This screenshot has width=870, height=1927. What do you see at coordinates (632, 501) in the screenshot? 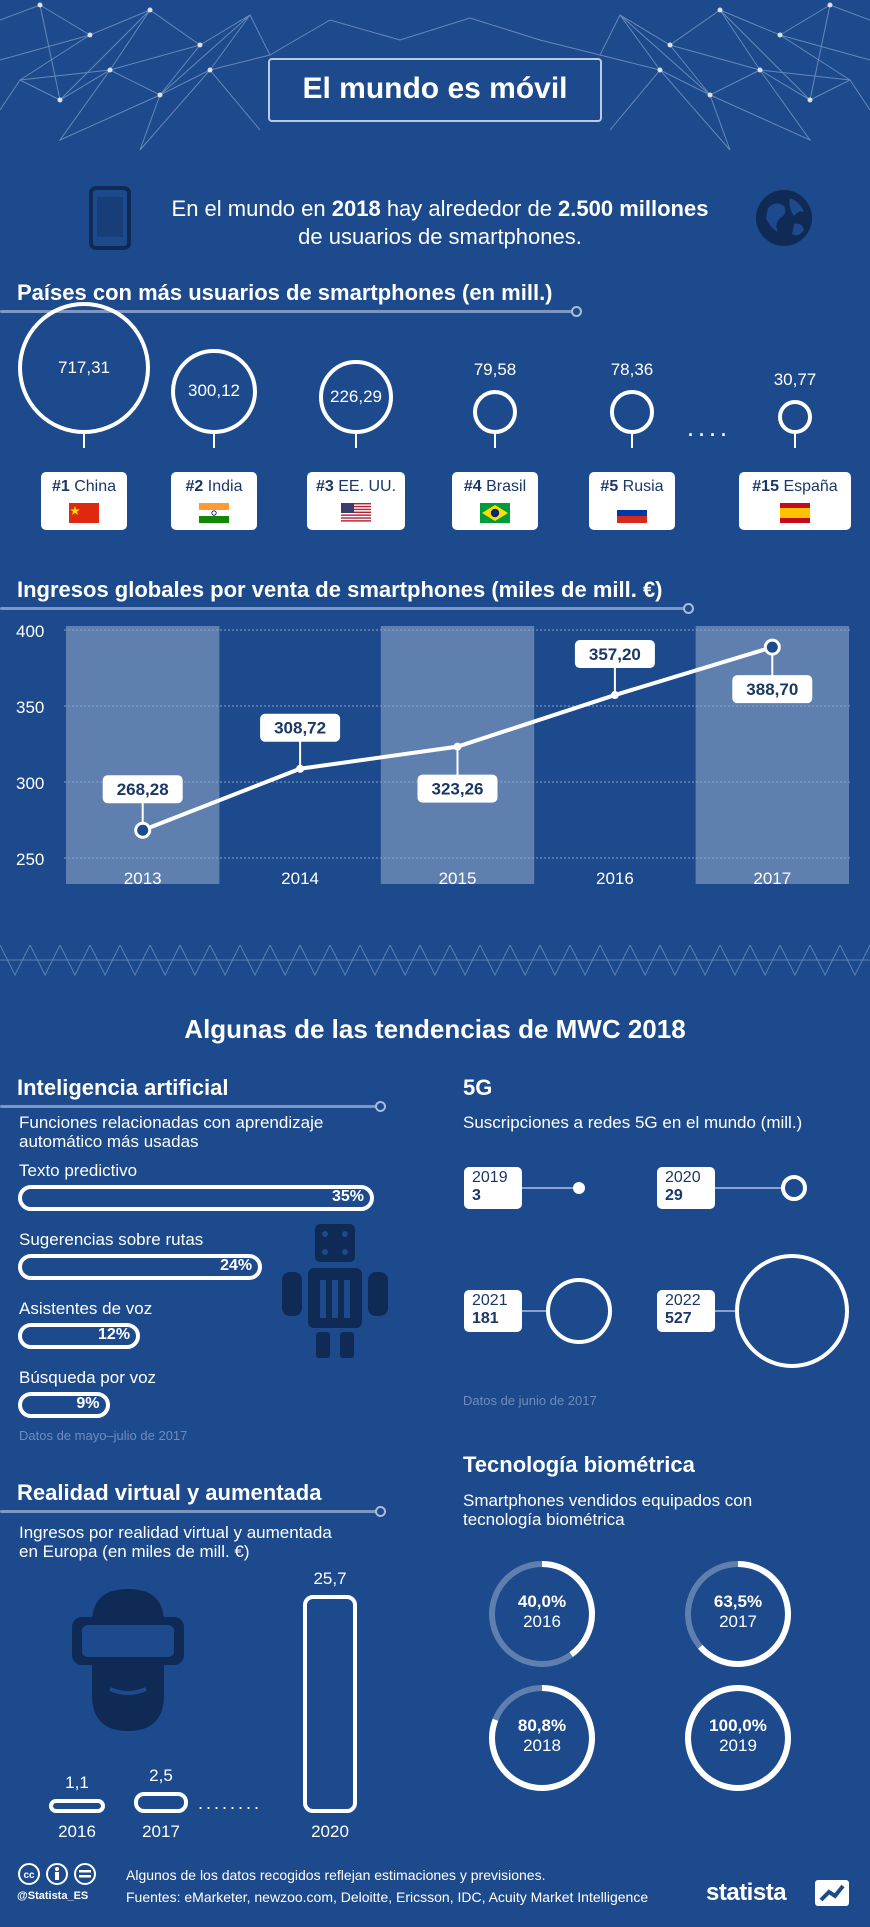
I see `country-tag: #5 Rusia` at bounding box center [632, 501].